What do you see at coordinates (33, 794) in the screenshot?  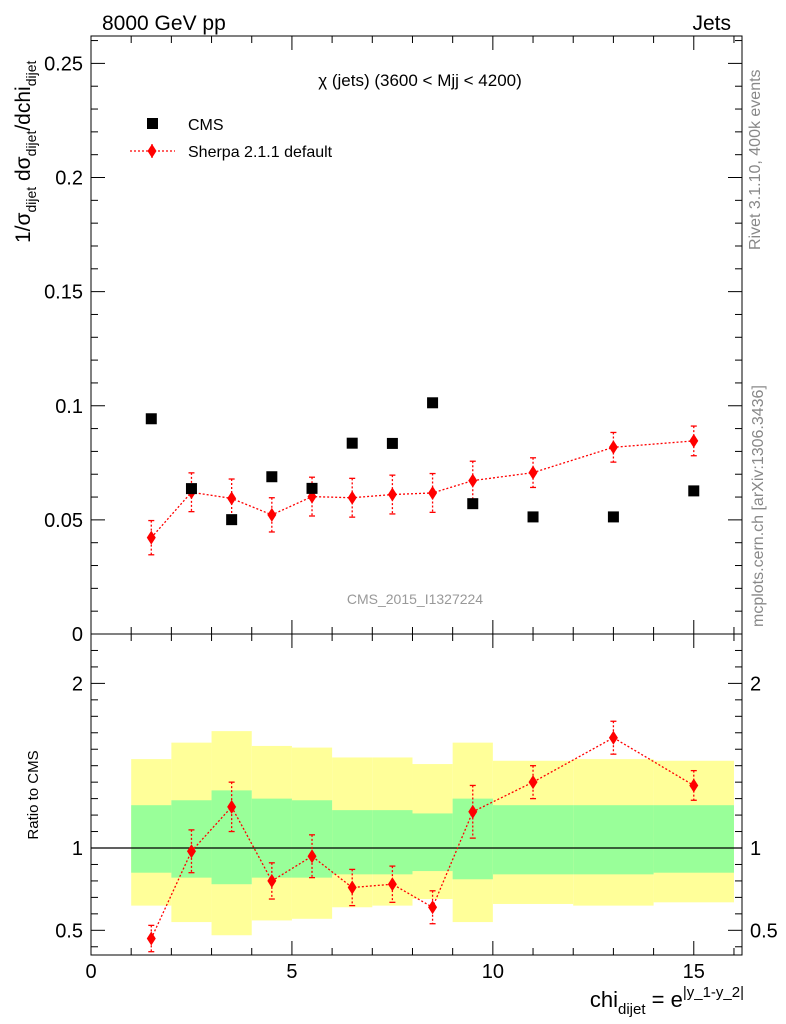 I see `ratio-y-axis-label: Ratio to CMS` at bounding box center [33, 794].